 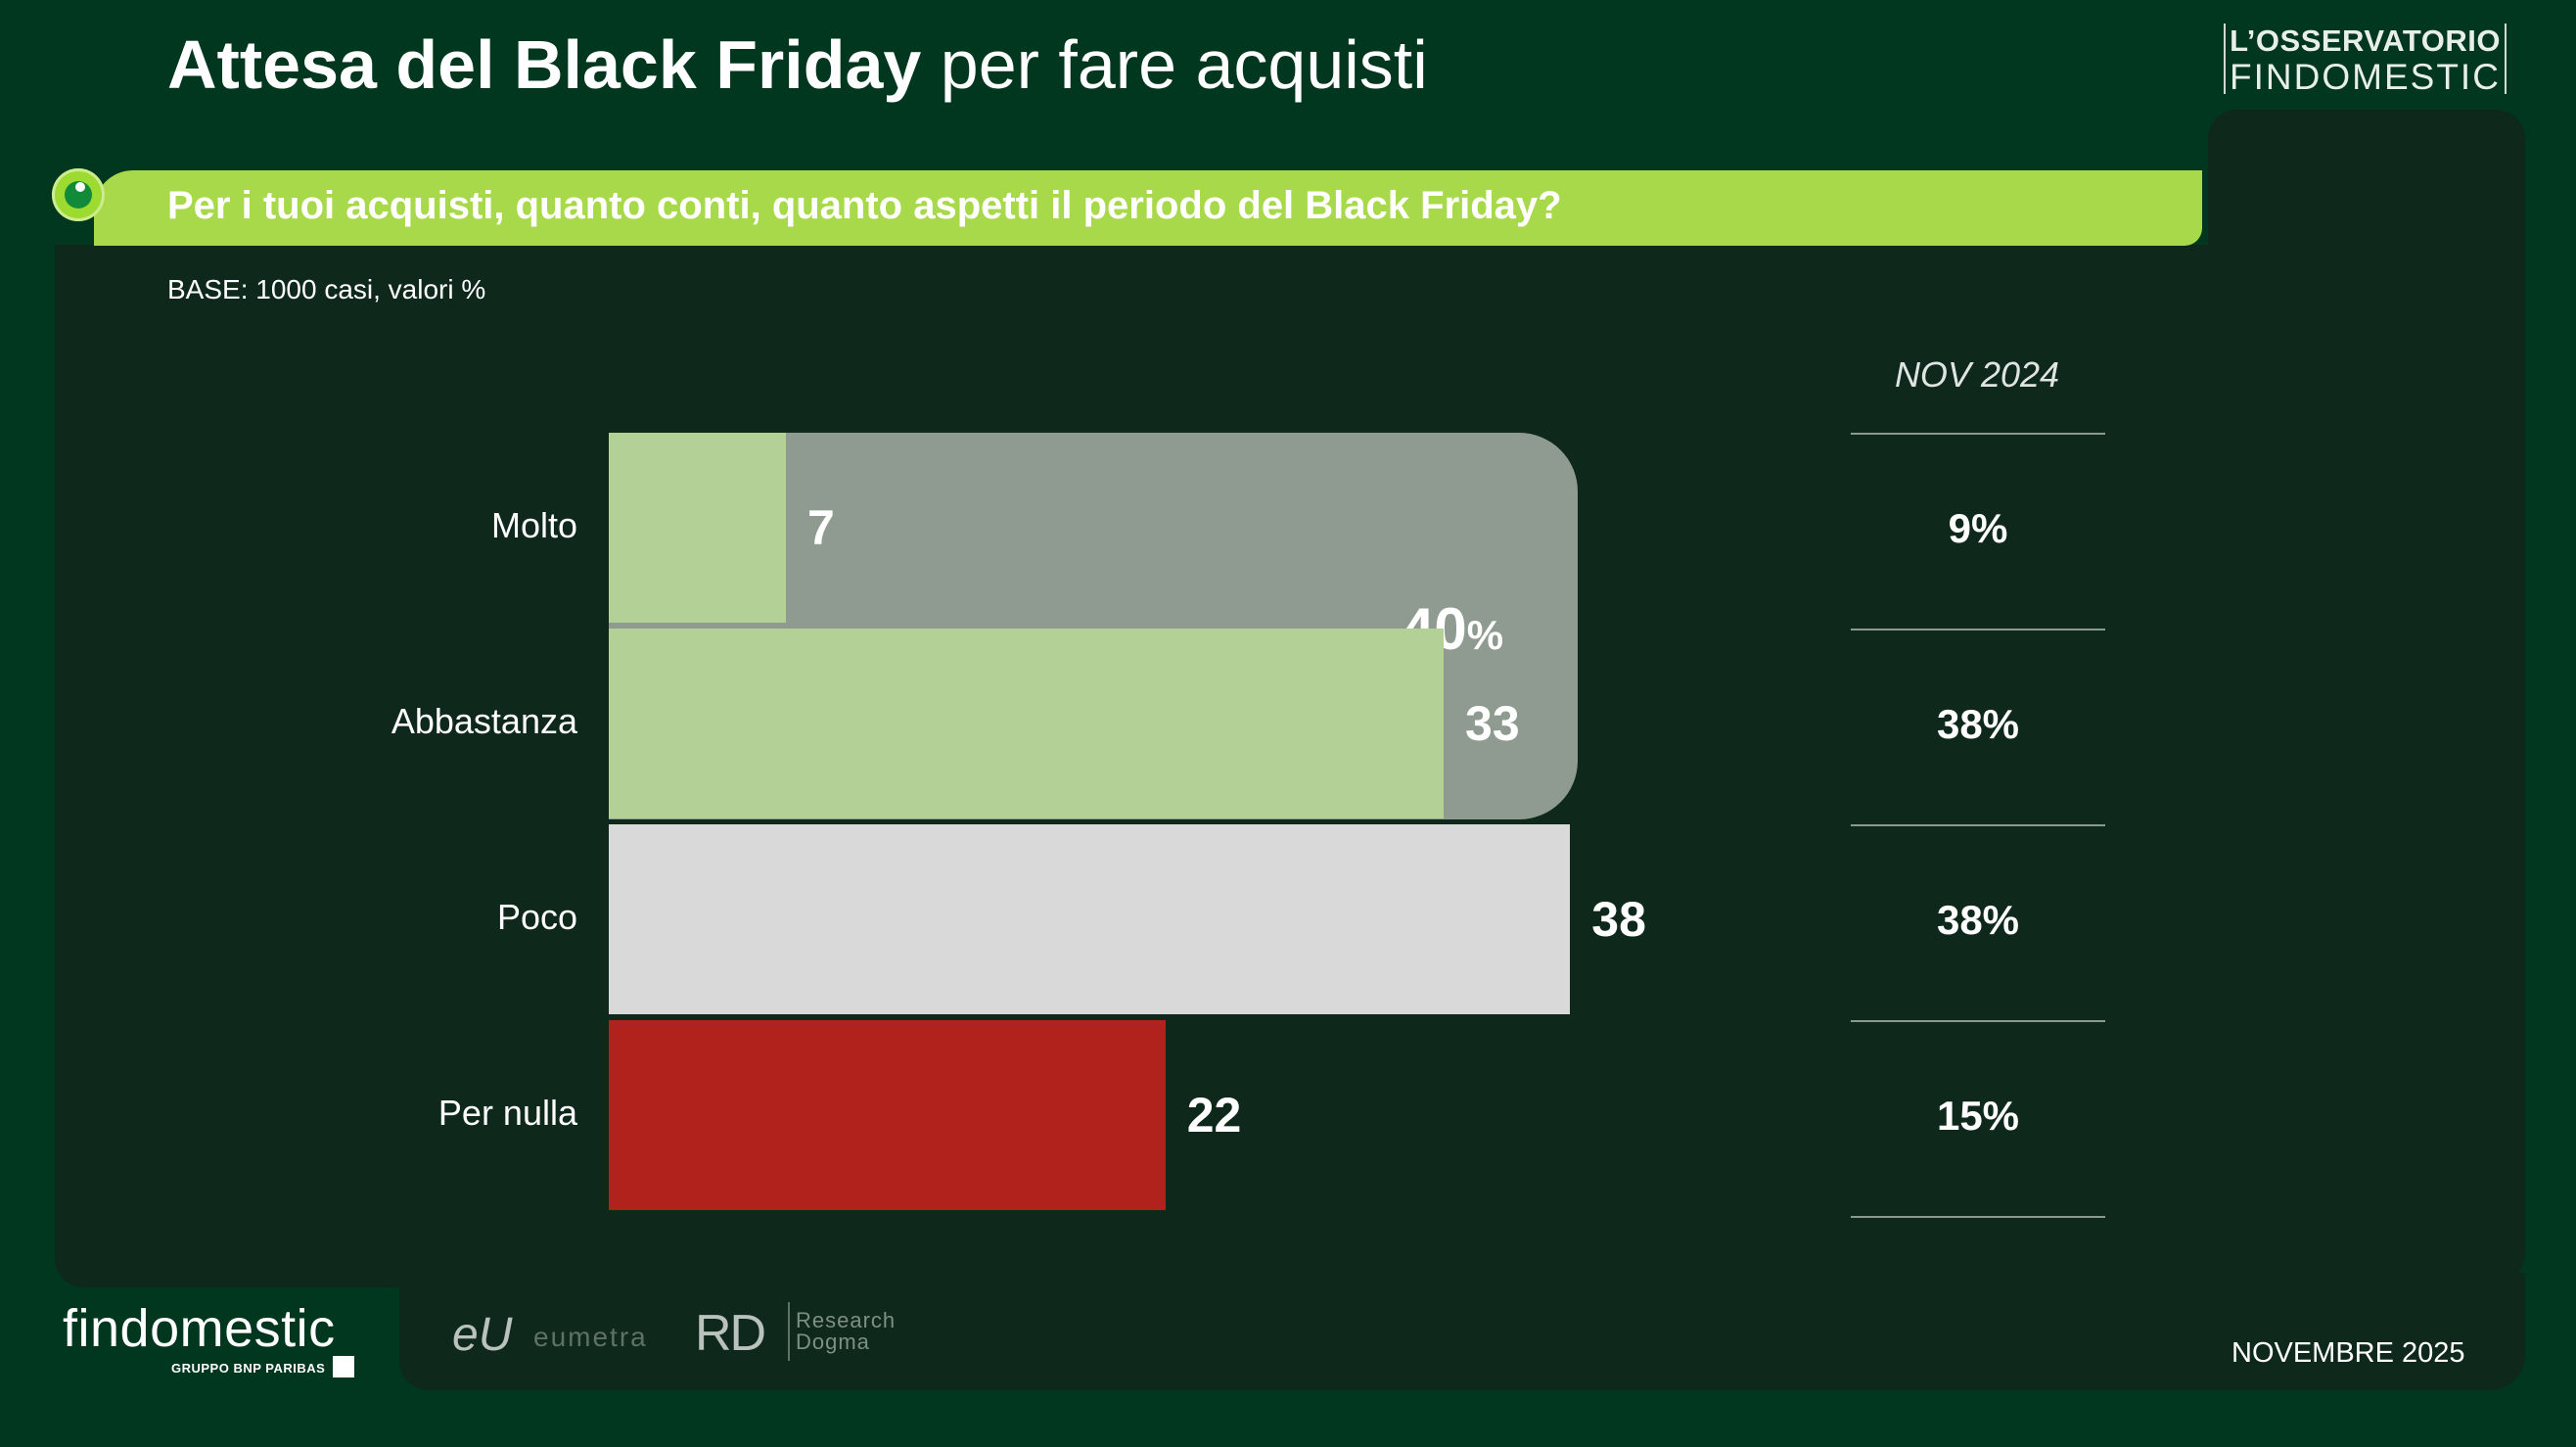 I want to click on question-band, so click(x=1148, y=208).